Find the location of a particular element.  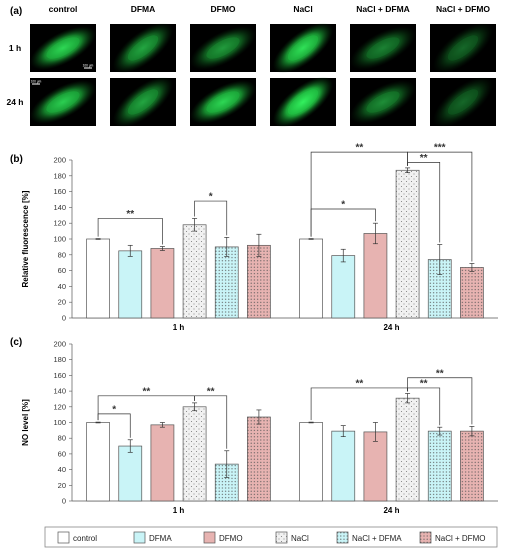

micrograph-1-h-dfma is located at coordinates (143, 48).